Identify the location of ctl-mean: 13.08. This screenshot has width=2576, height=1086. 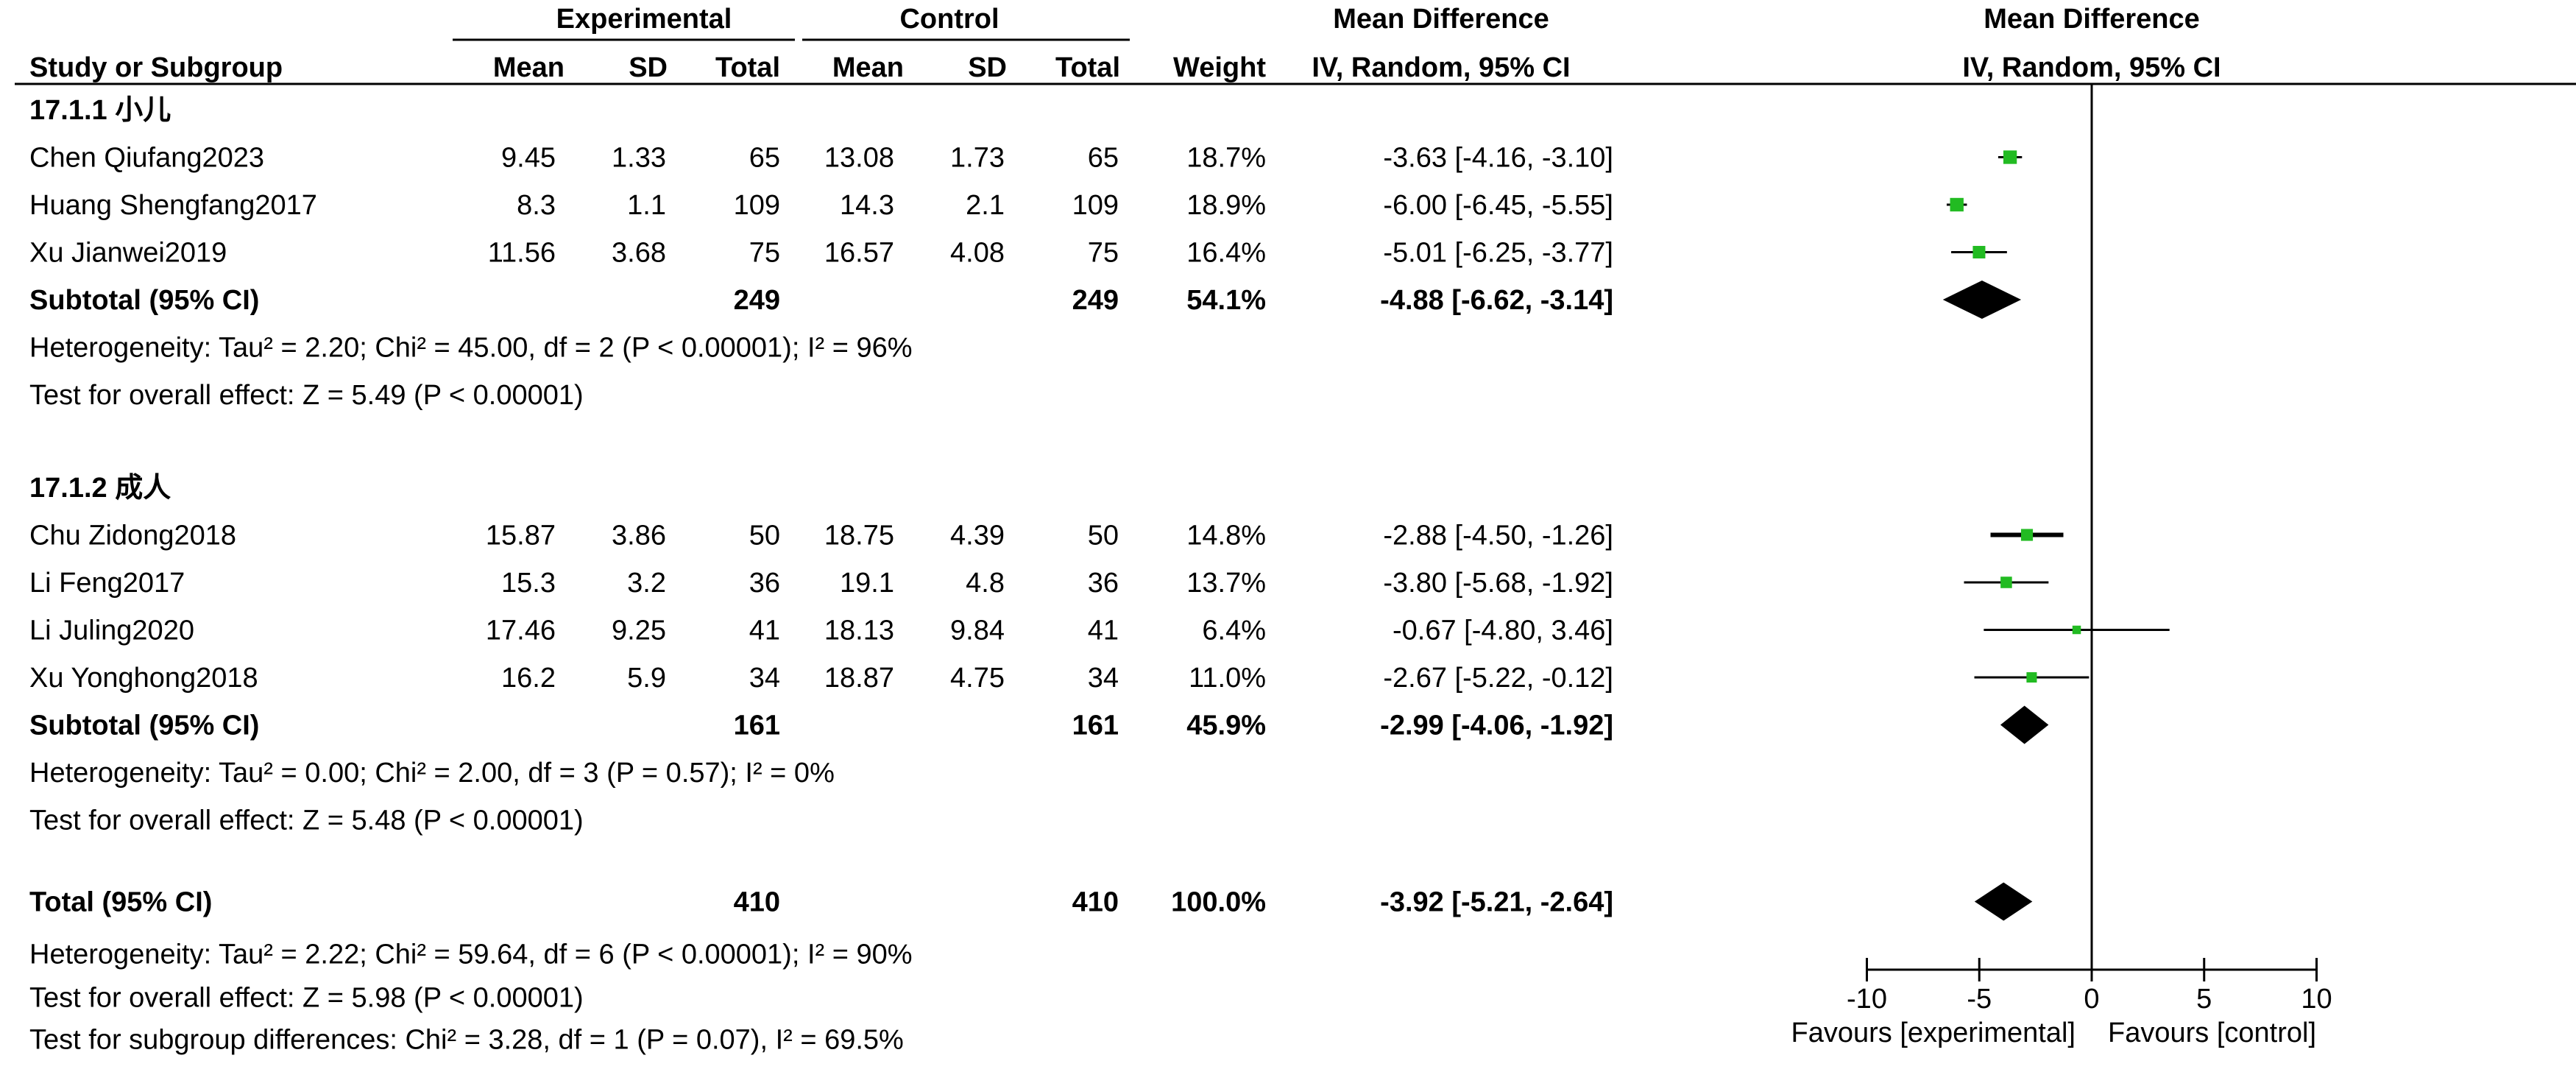
(859, 159).